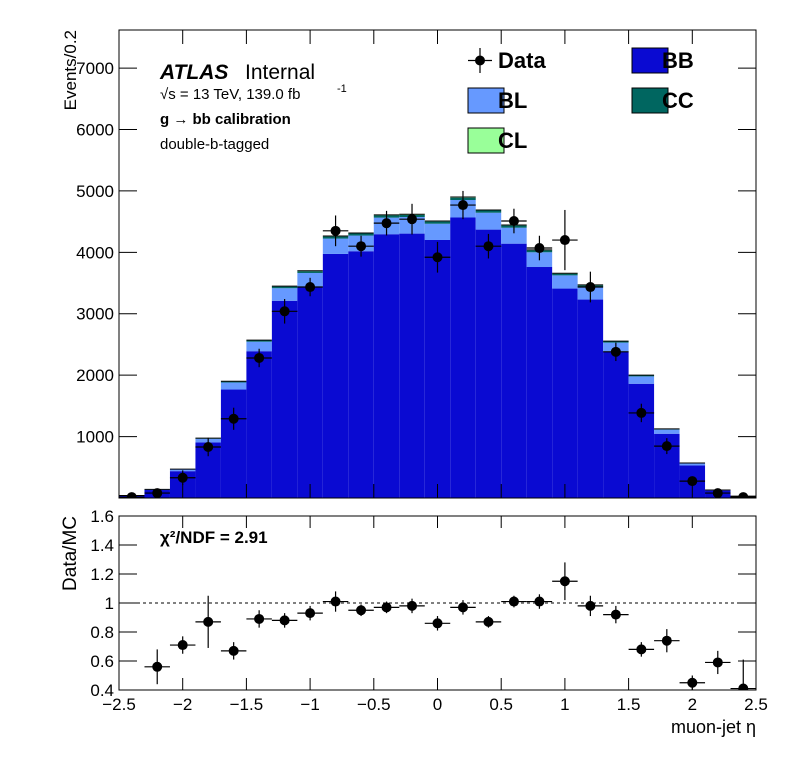  What do you see at coordinates (95, 129) in the screenshot?
I see `y-tick-label: 6000` at bounding box center [95, 129].